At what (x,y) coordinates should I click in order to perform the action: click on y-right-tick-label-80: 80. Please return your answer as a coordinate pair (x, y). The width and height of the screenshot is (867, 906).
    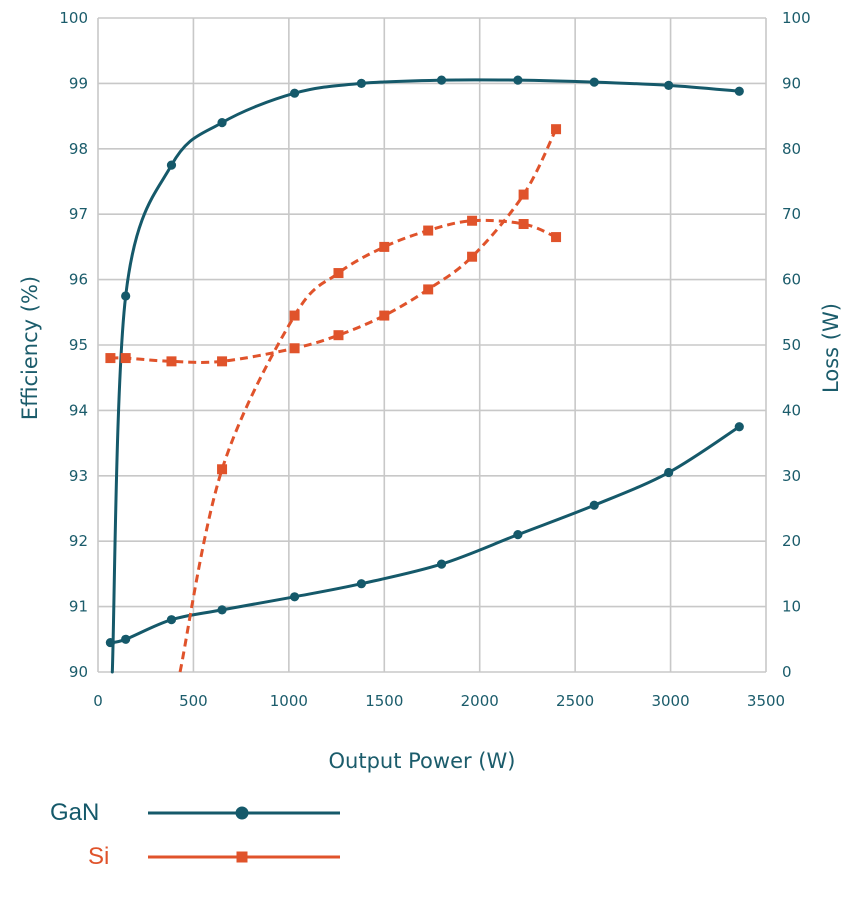
    Looking at the image, I should click on (791, 149).